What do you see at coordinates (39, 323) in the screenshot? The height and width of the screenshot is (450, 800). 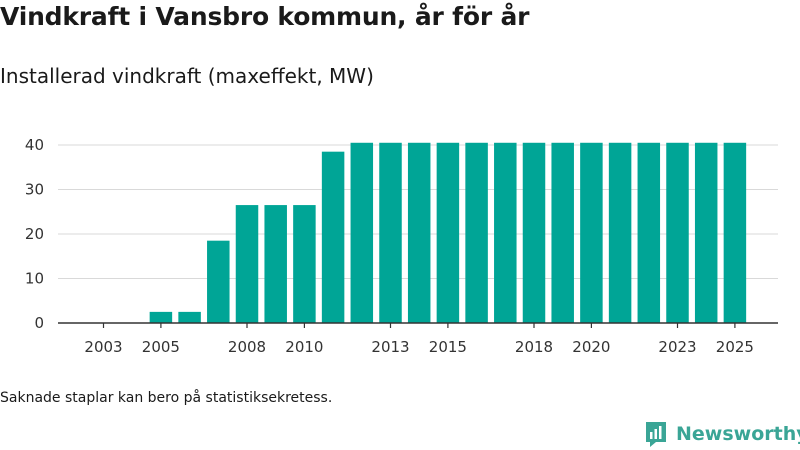 I see `y-tick-label: 0` at bounding box center [39, 323].